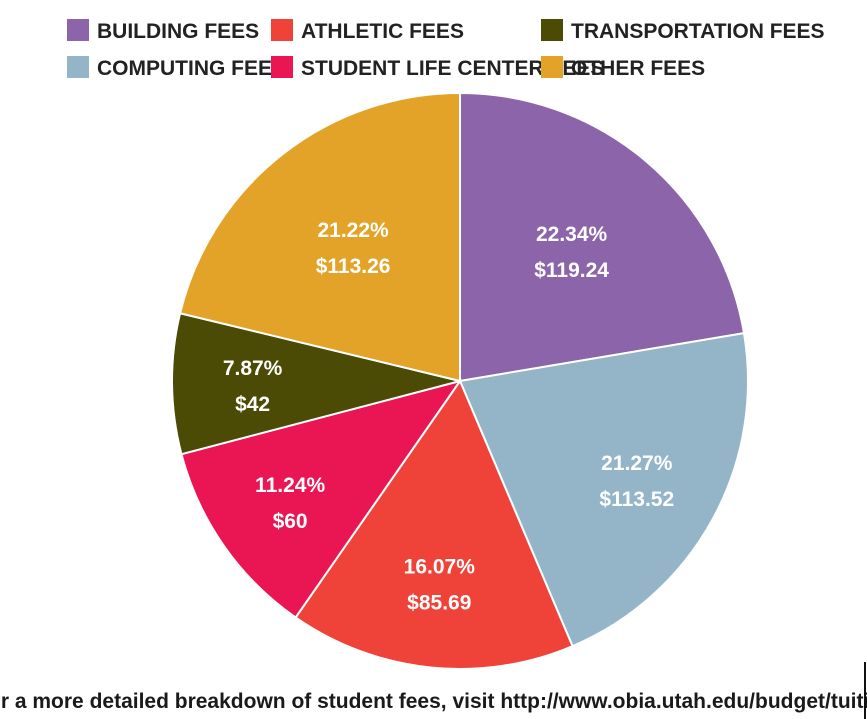  I want to click on legend-label-student-life-center-fees: STUDENT LIFE CENTER FEES, so click(452, 68).